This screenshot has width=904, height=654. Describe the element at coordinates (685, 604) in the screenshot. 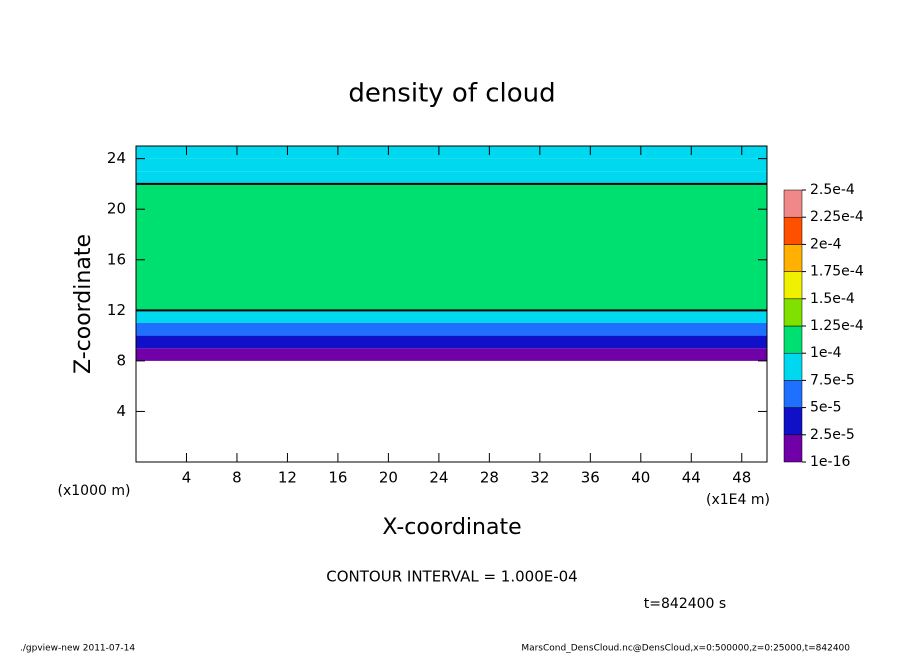

I see `time-label: t=842400 s` at that location.